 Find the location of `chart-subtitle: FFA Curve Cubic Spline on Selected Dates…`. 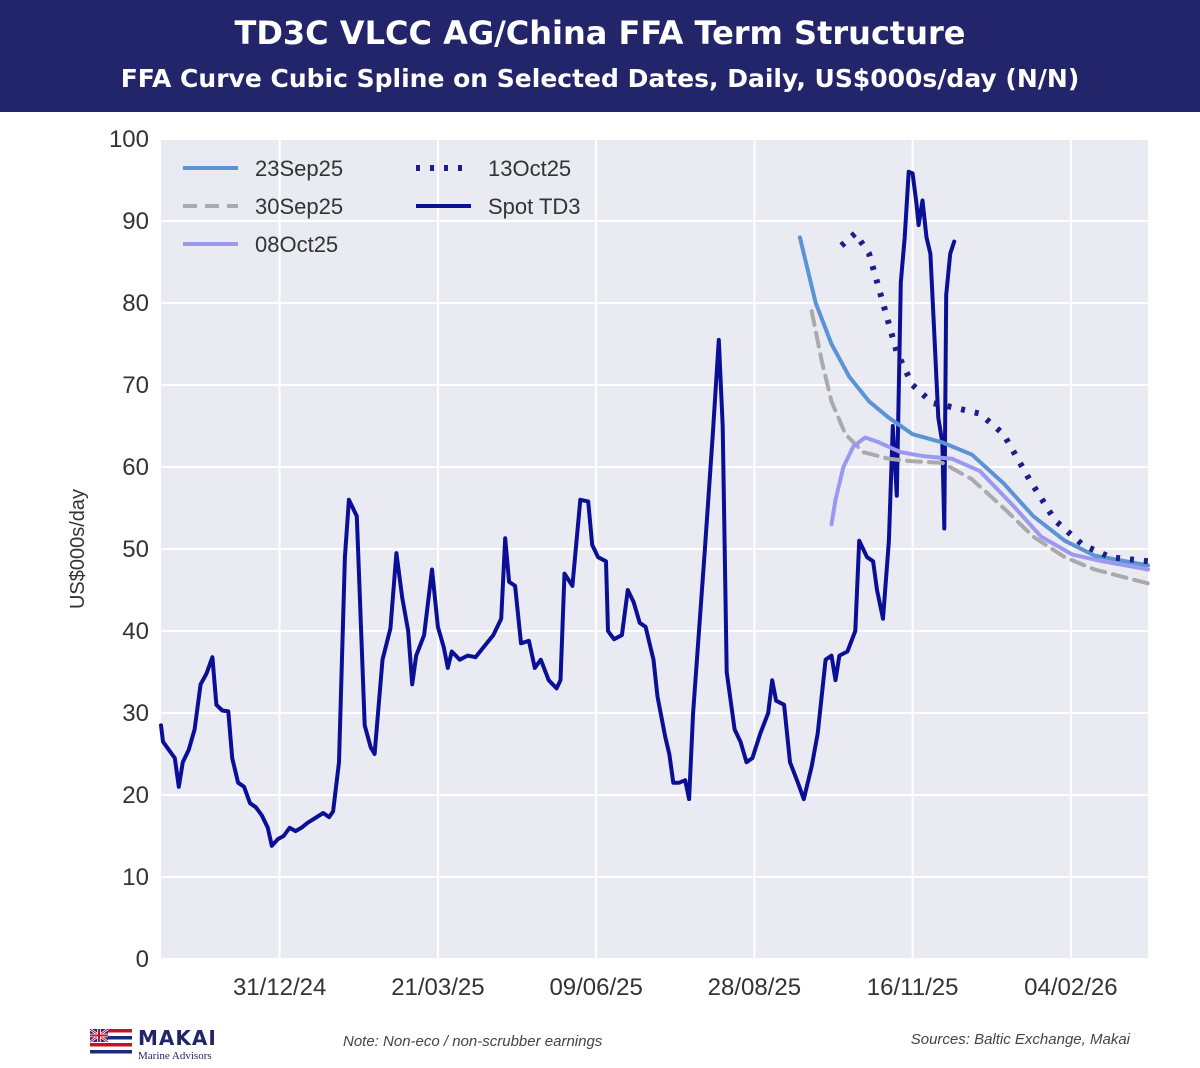

chart-subtitle: FFA Curve Cubic Spline on Selected Dates… is located at coordinates (600, 78).